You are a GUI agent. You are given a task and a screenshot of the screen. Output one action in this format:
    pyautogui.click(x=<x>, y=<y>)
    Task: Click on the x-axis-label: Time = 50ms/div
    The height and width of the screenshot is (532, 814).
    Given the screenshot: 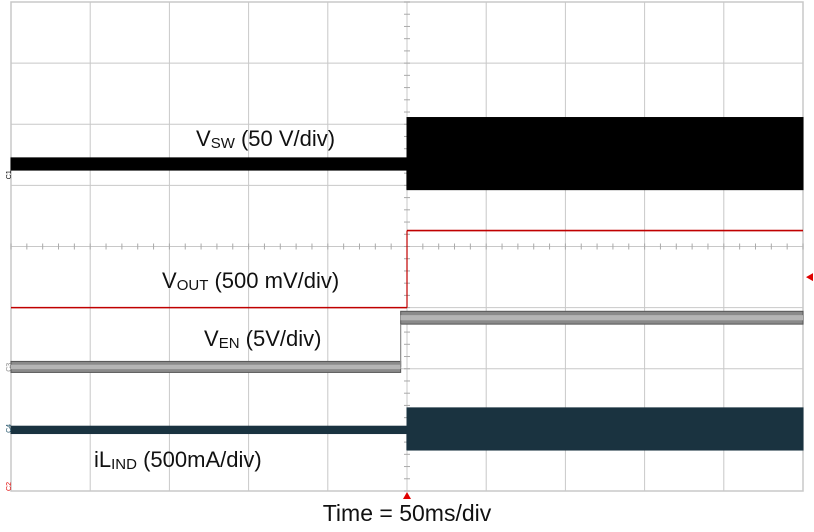 What is the action you would take?
    pyautogui.click(x=407, y=513)
    